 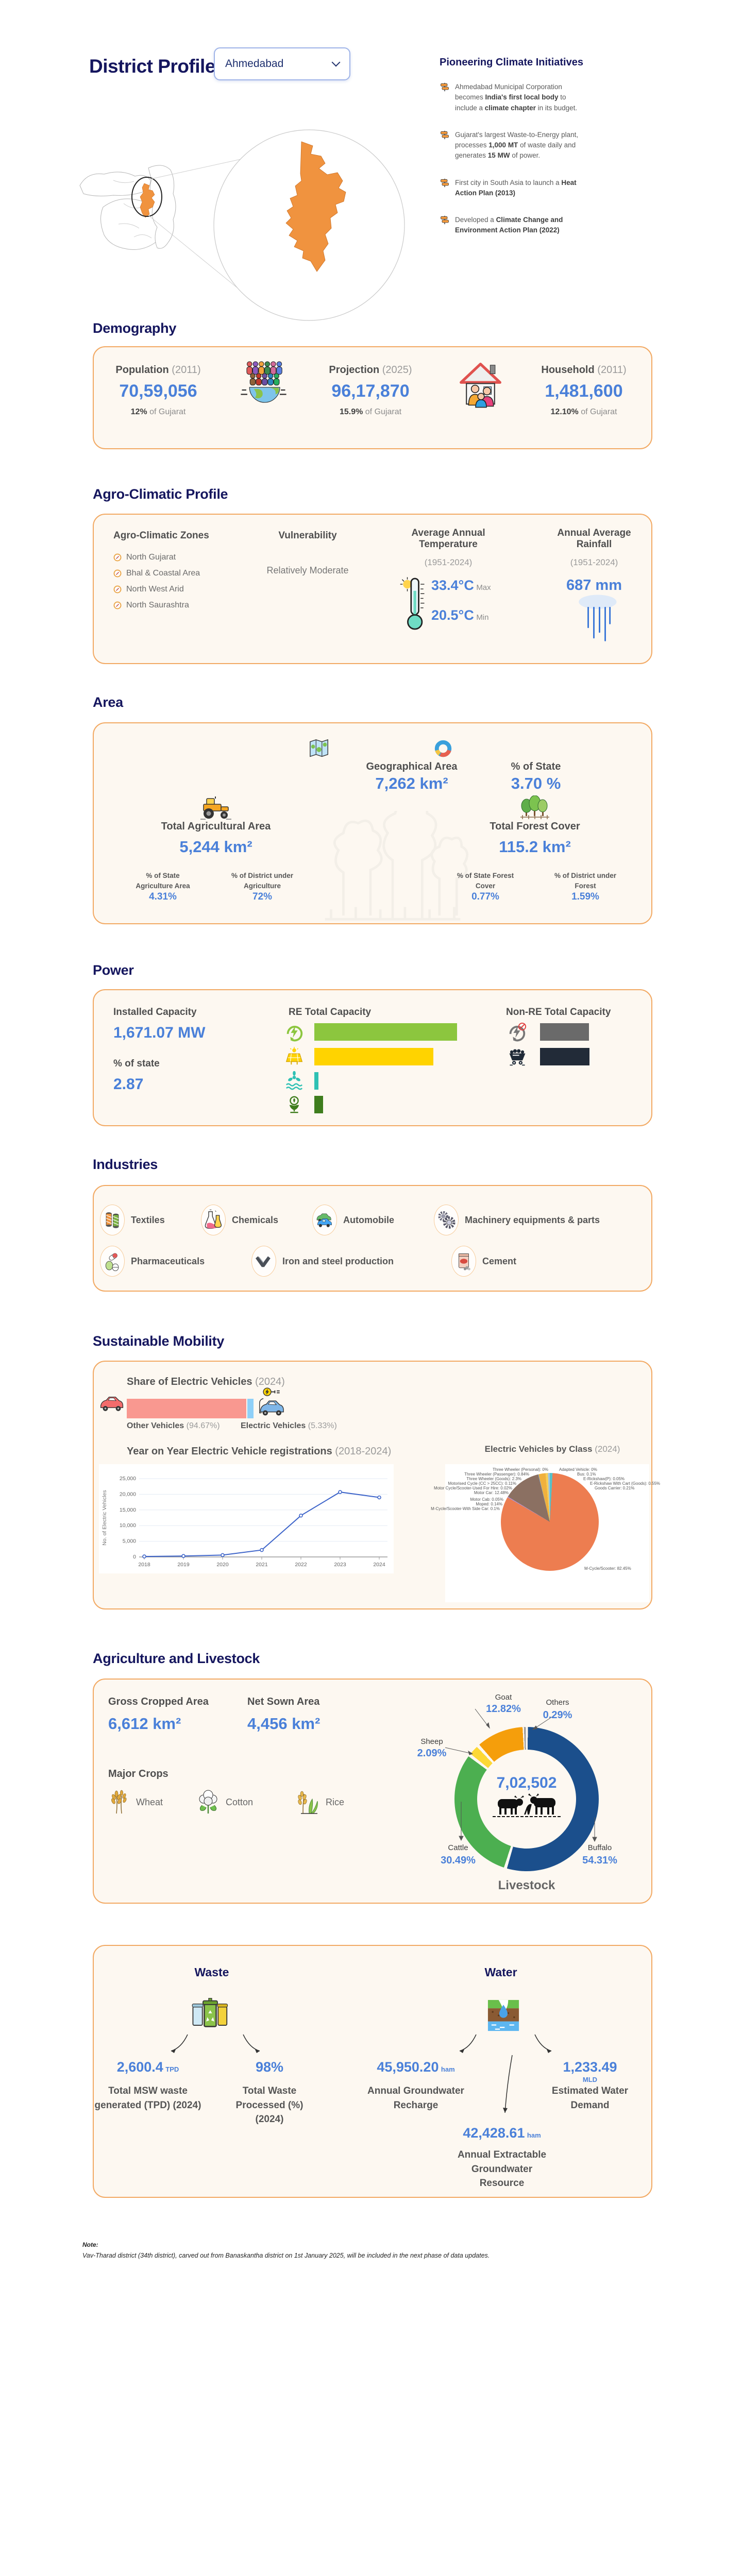 I want to click on donut-label-sheep: Sheep, so click(x=431, y=1741).